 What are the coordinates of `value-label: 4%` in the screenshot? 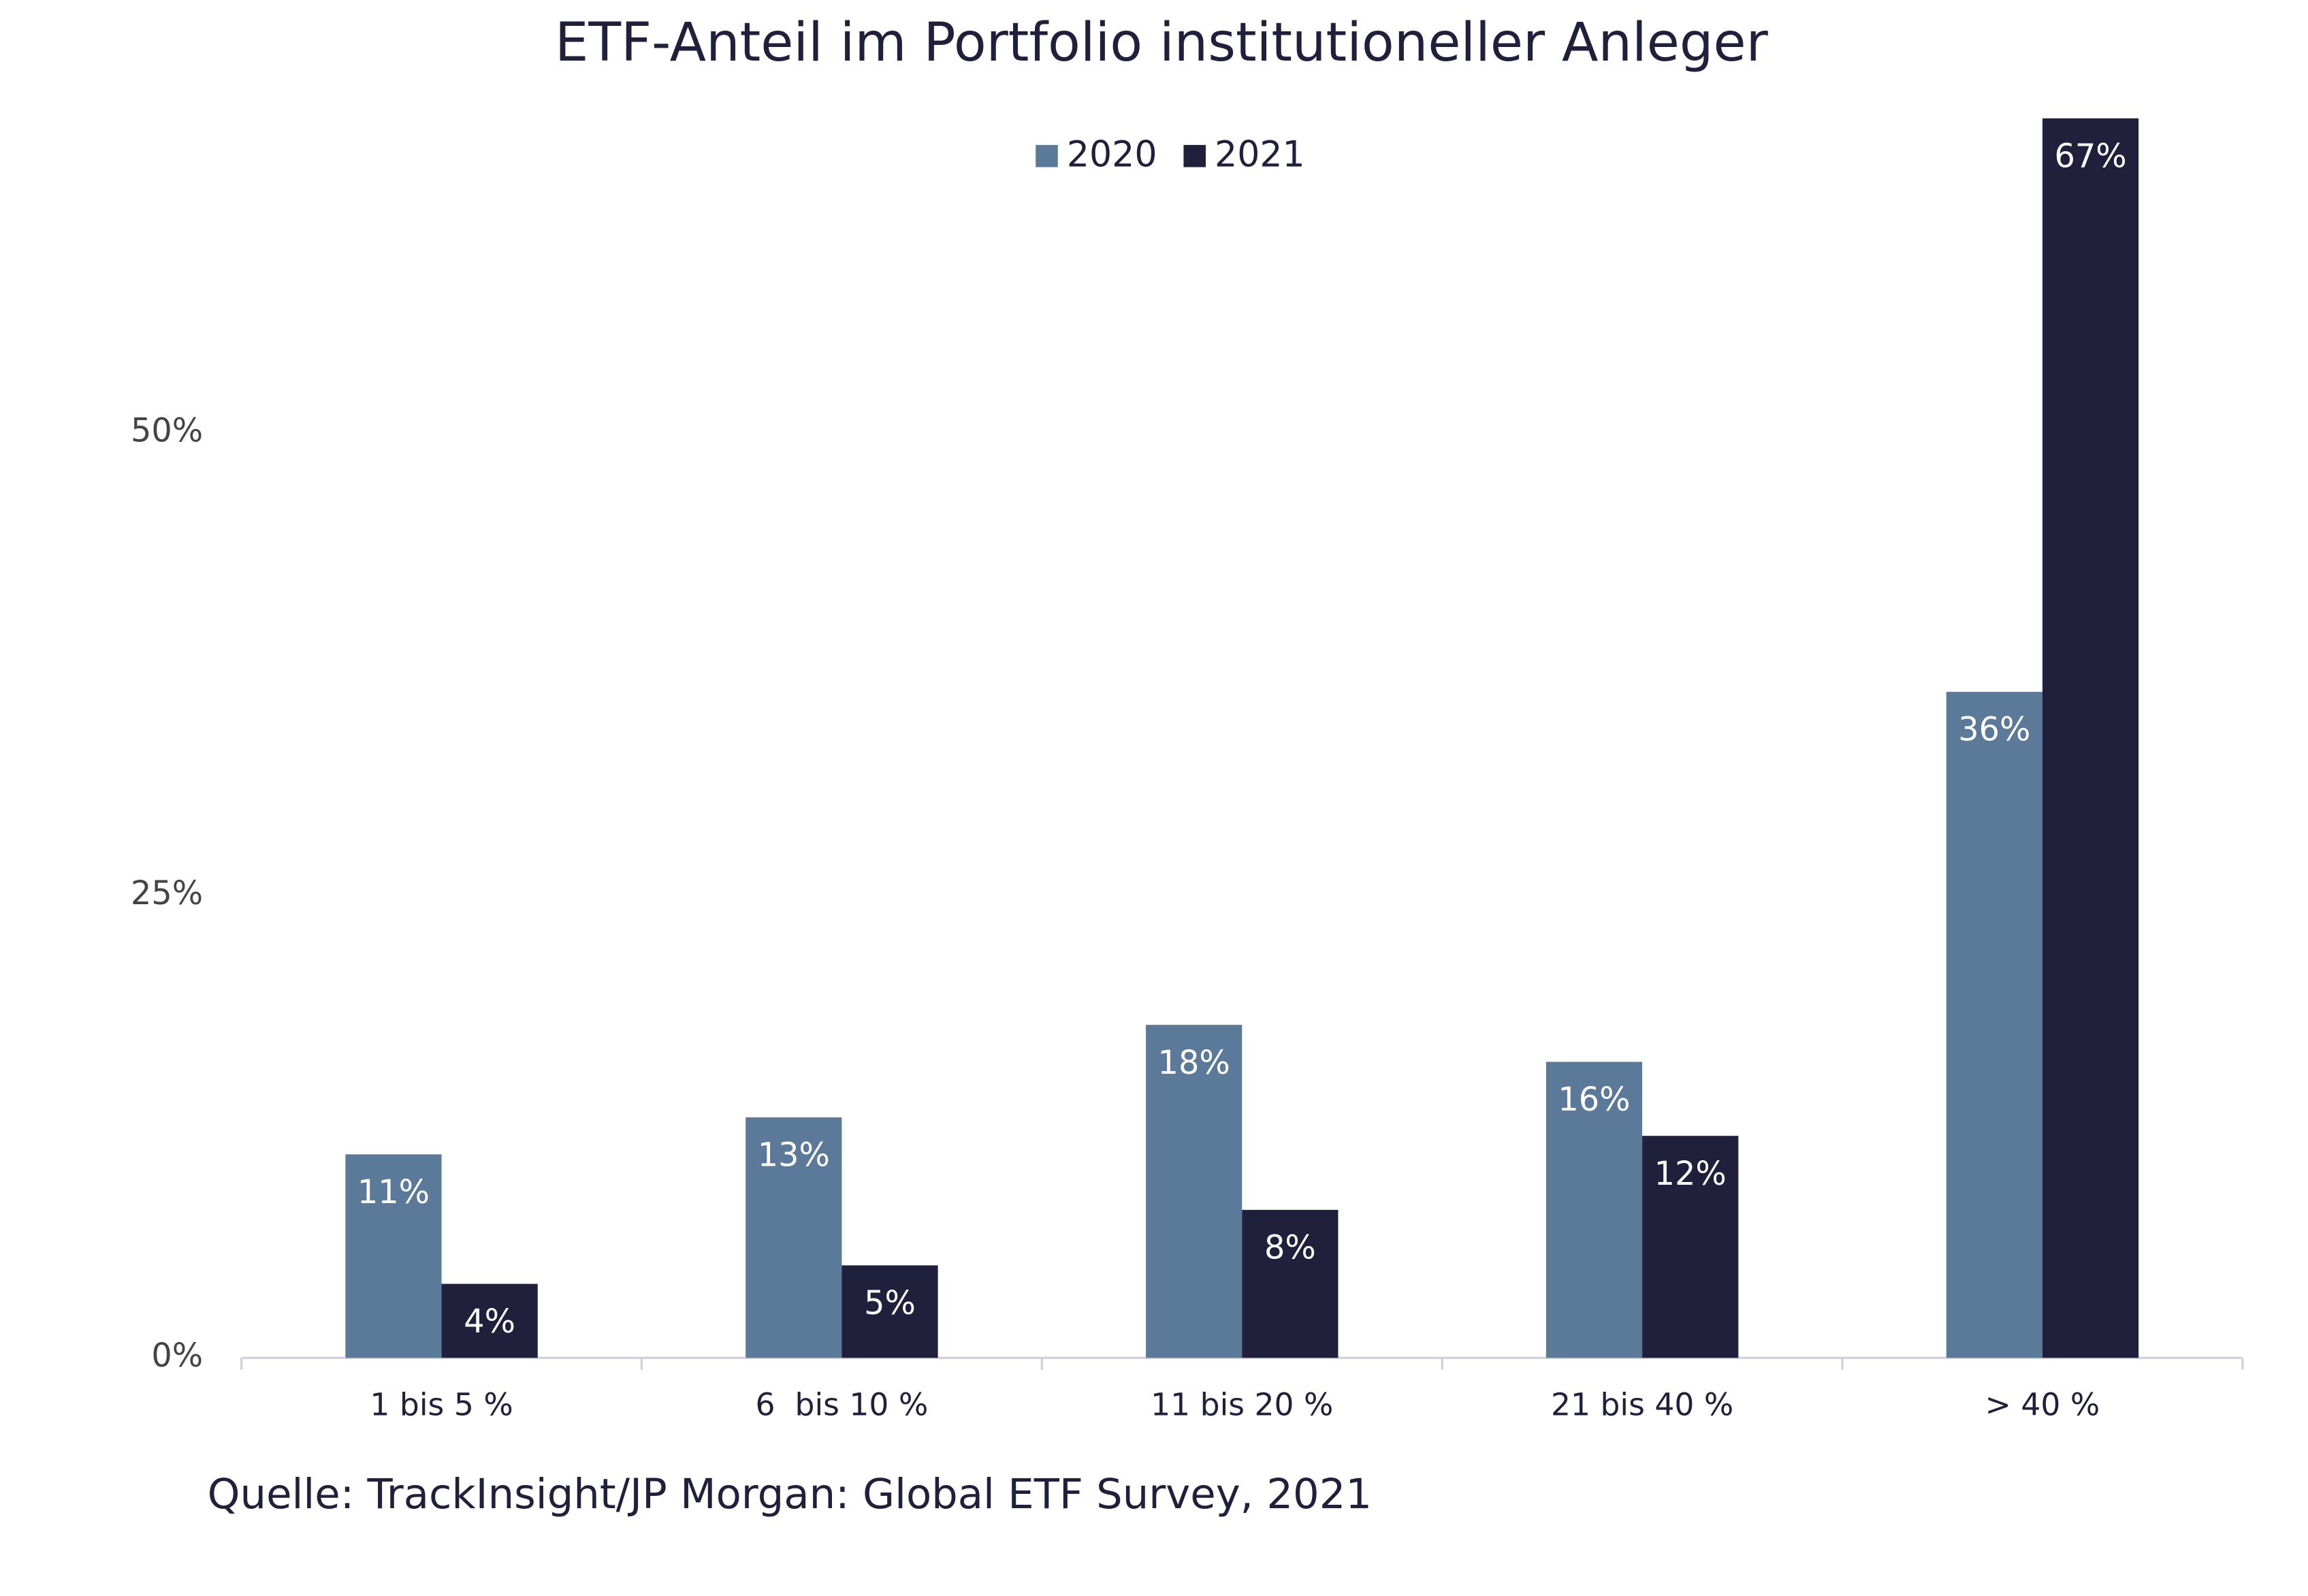 It's located at (489, 1322).